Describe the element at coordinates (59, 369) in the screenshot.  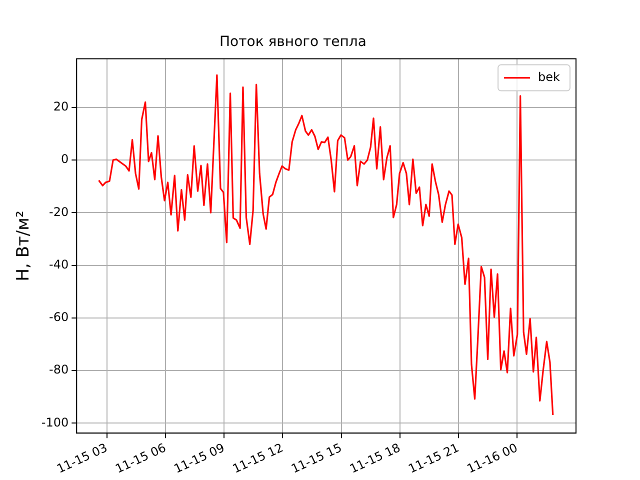
I see `y-tick-label: -80` at that location.